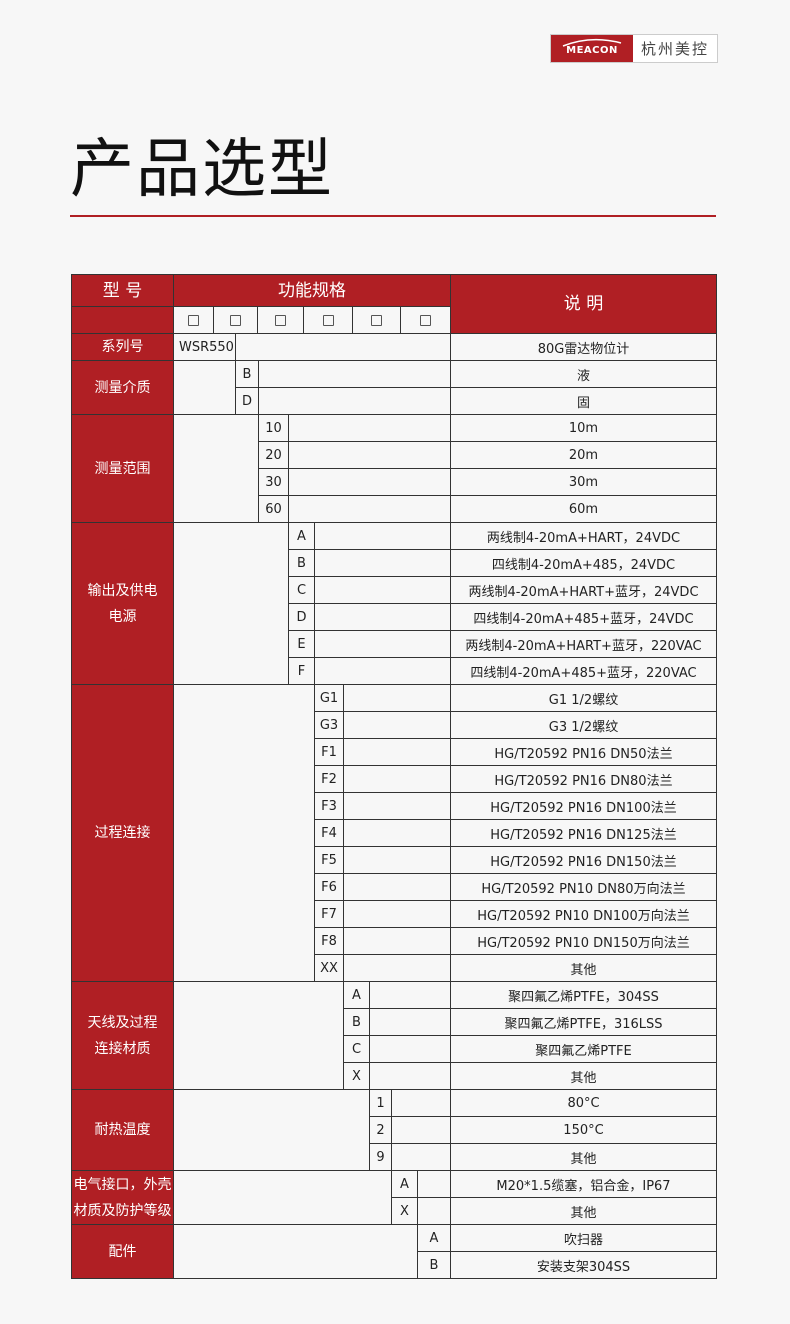  I want to click on header-blank, so click(122, 320).